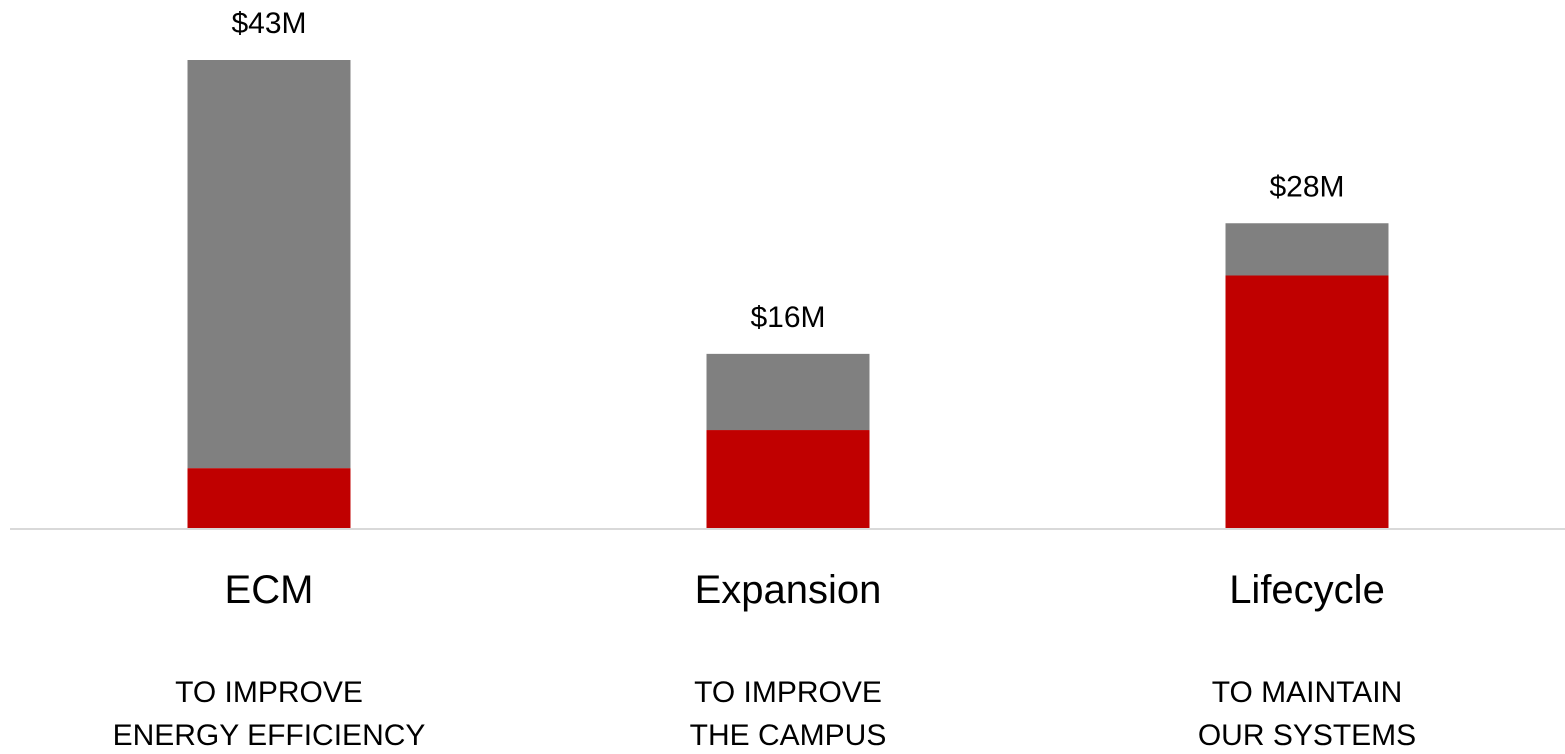 This screenshot has height=754, width=1565. I want to click on description-label-lifecycle-line-1: TO MAINTAIN, so click(1307, 692).